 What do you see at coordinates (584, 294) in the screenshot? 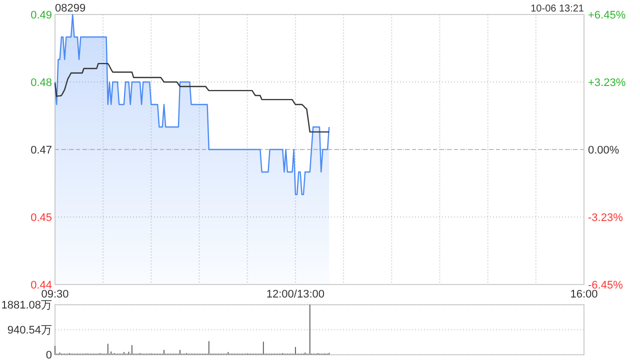
I see `x-tick-label: 16:00` at bounding box center [584, 294].